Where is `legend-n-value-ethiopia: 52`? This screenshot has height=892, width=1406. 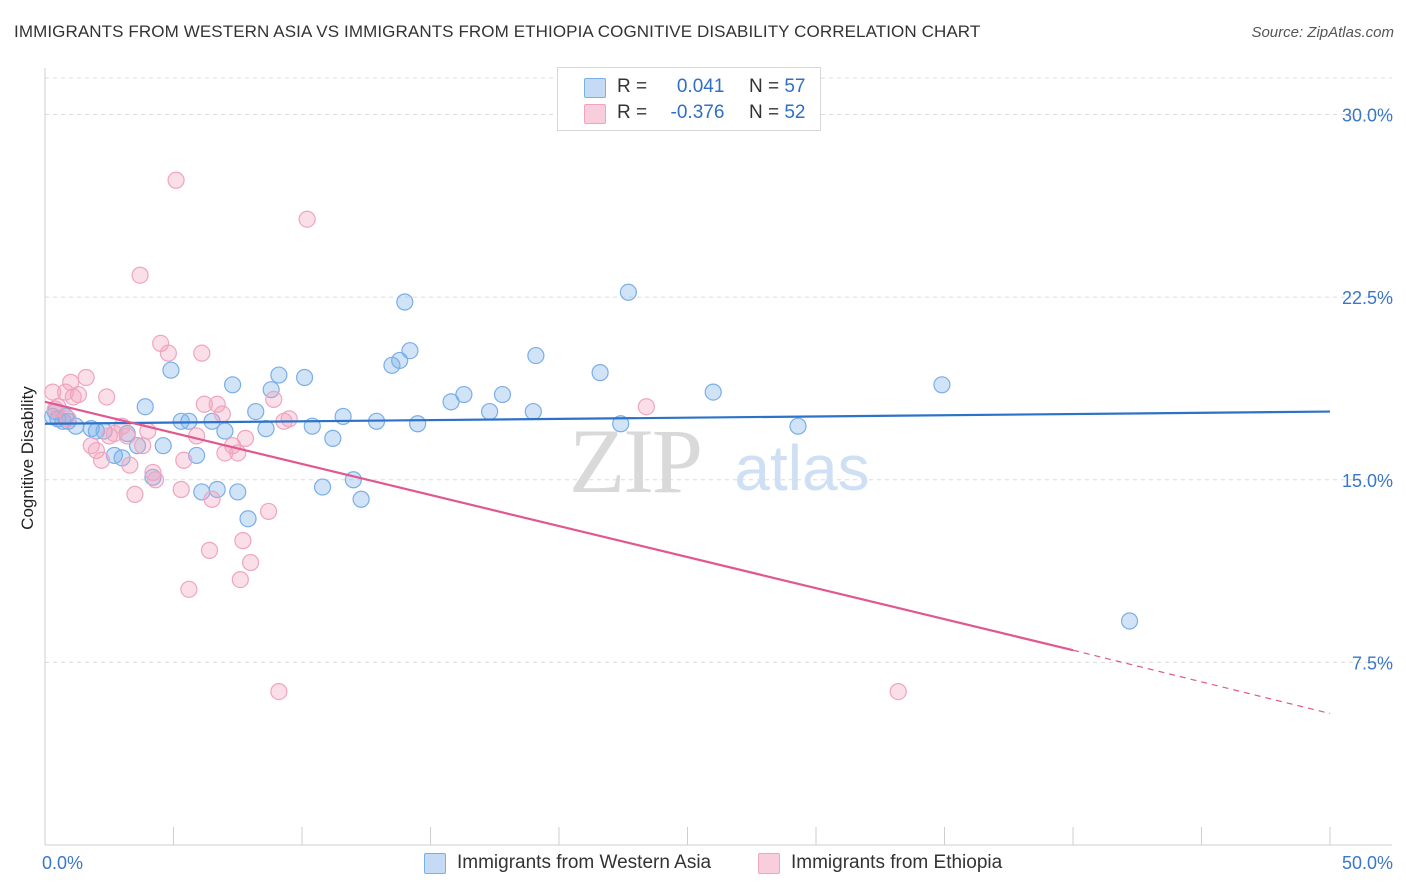
legend-n-value-ethiopia: 52 is located at coordinates (795, 112).